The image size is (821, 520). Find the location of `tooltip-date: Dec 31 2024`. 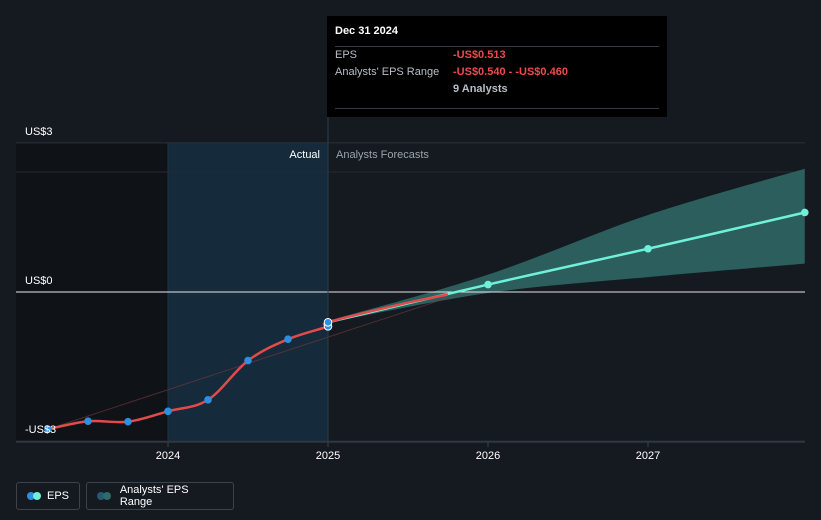

tooltip-date: Dec 31 2024 is located at coordinates (497, 35).